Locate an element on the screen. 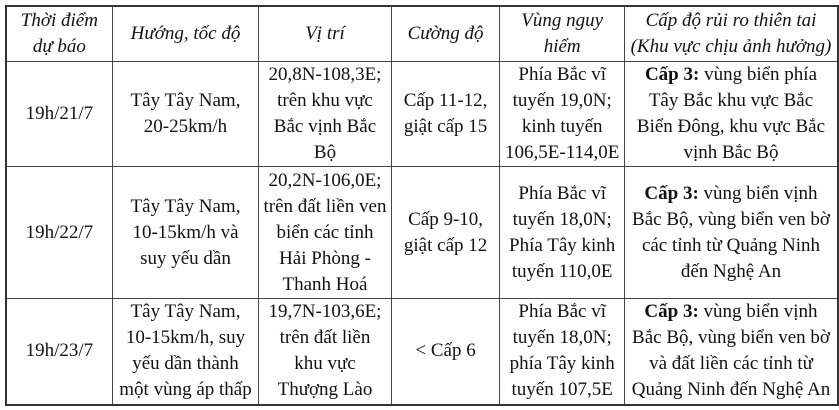 The height and width of the screenshot is (410, 839). cell-intensity: Cấp 11-12, giật cấp 15 is located at coordinates (445, 114).